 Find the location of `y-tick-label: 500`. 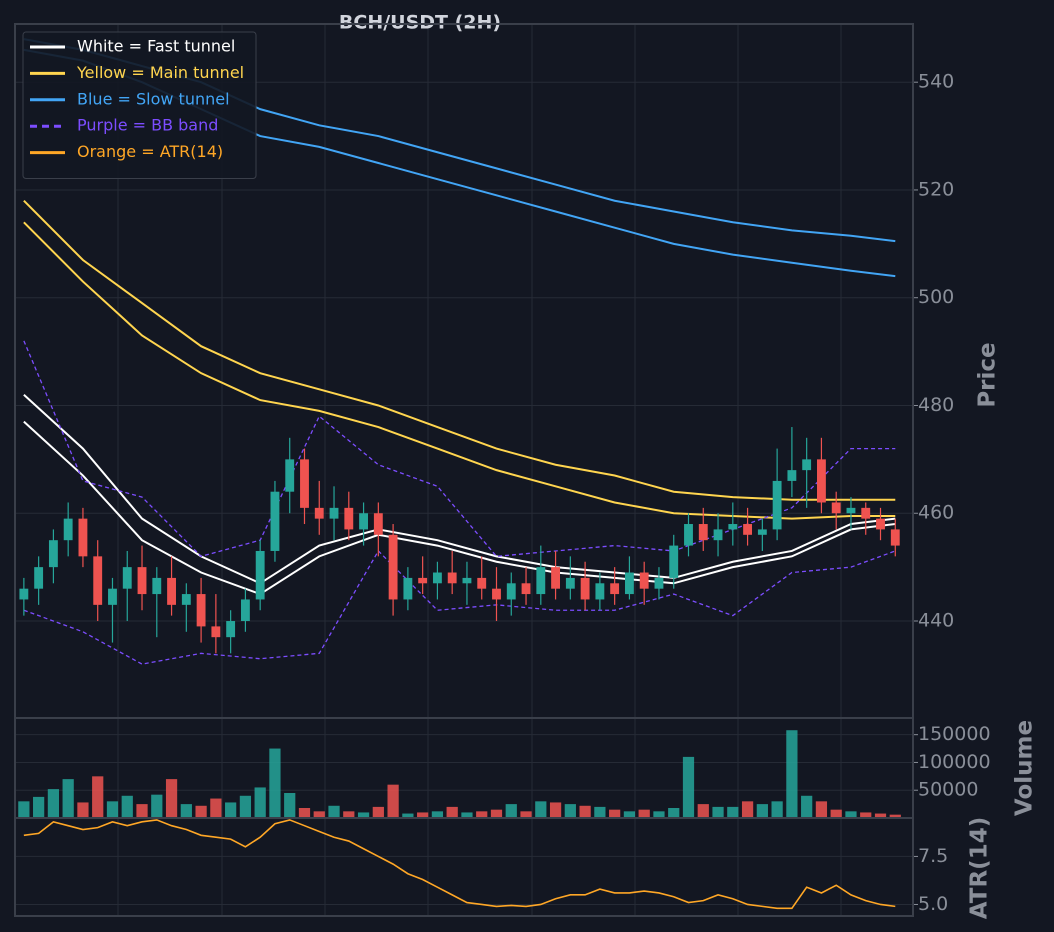

y-tick-label: 500 is located at coordinates (936, 297).